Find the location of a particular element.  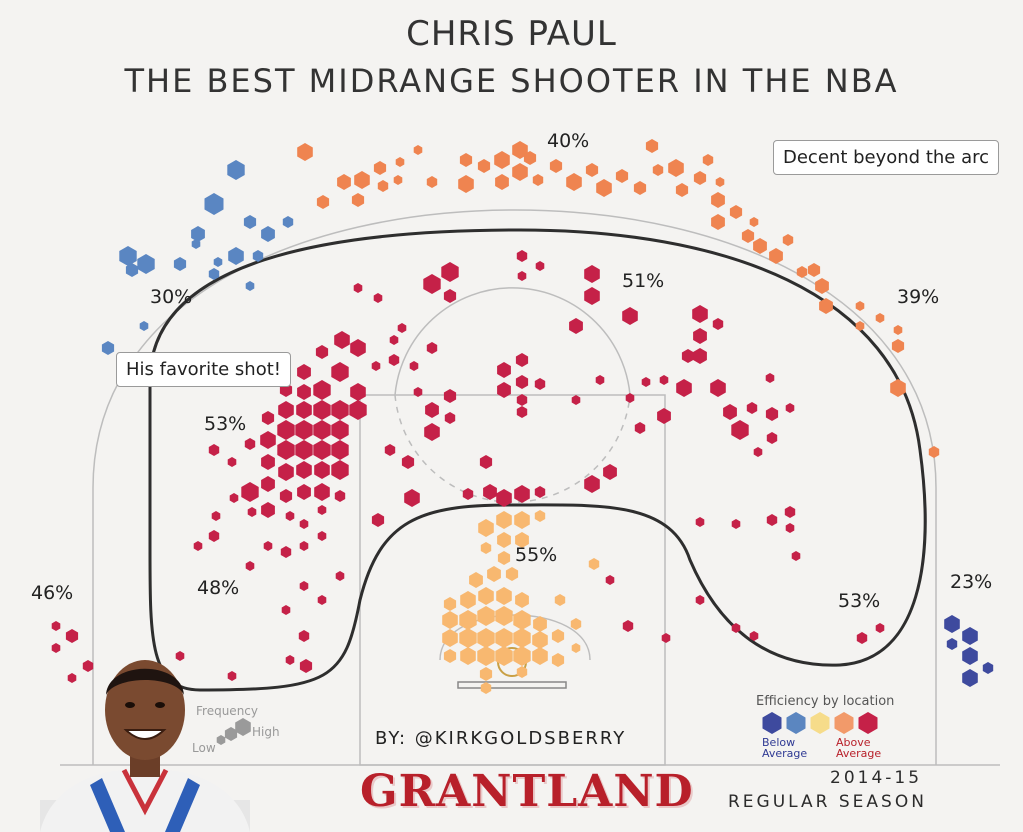

zone-label-left-wing: 30% is located at coordinates (171, 297).